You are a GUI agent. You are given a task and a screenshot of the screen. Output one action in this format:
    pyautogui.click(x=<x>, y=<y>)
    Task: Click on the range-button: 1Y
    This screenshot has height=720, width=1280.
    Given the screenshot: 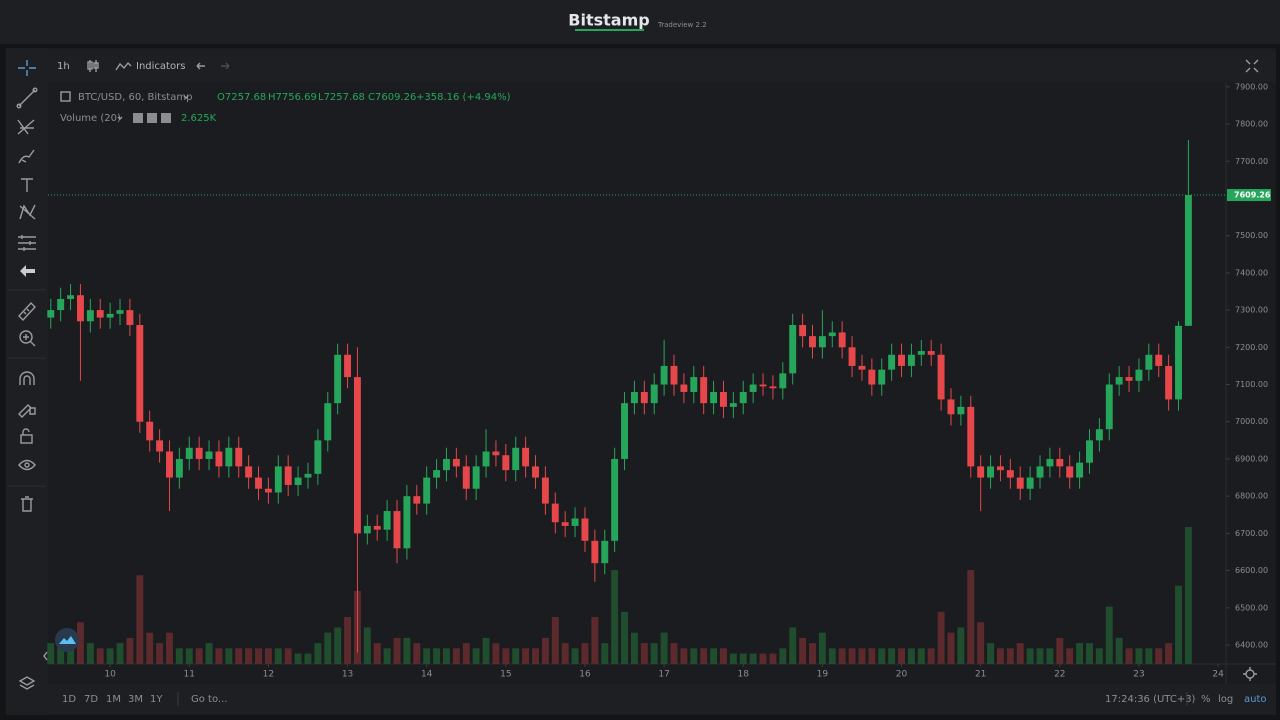 What is the action you would take?
    pyautogui.click(x=156, y=699)
    